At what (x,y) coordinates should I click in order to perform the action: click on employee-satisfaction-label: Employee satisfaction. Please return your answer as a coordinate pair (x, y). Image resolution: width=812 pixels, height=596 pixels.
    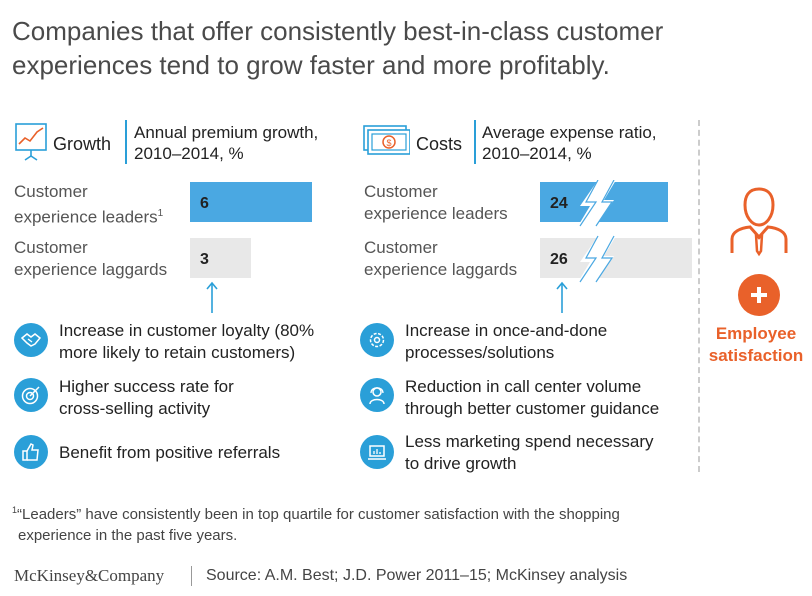
    Looking at the image, I should click on (756, 345).